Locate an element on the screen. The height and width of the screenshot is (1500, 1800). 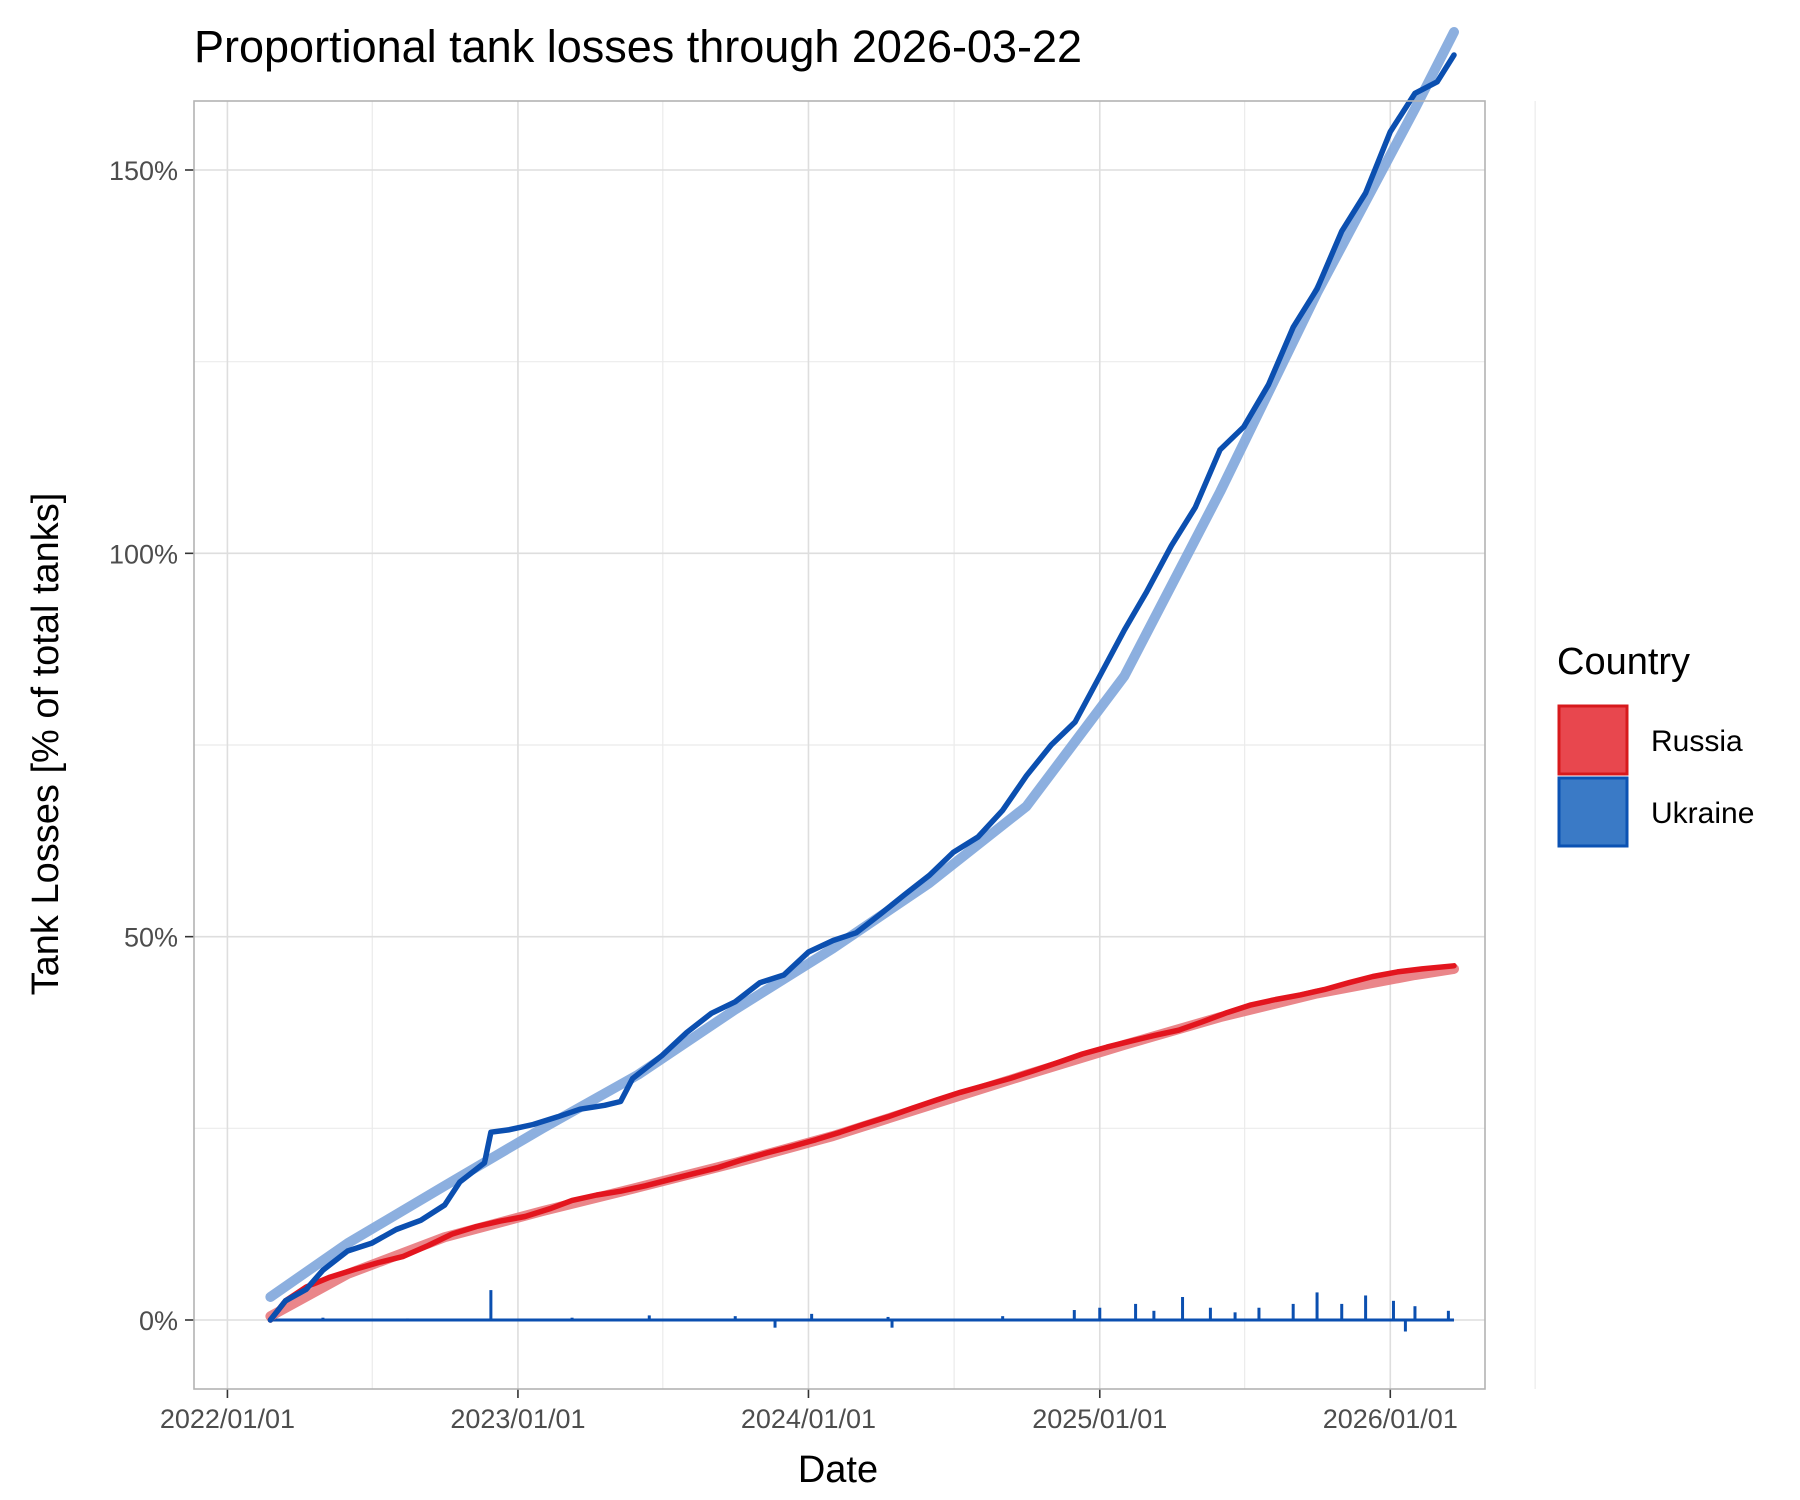
y-tick-label: 150% is located at coordinates (143, 171).